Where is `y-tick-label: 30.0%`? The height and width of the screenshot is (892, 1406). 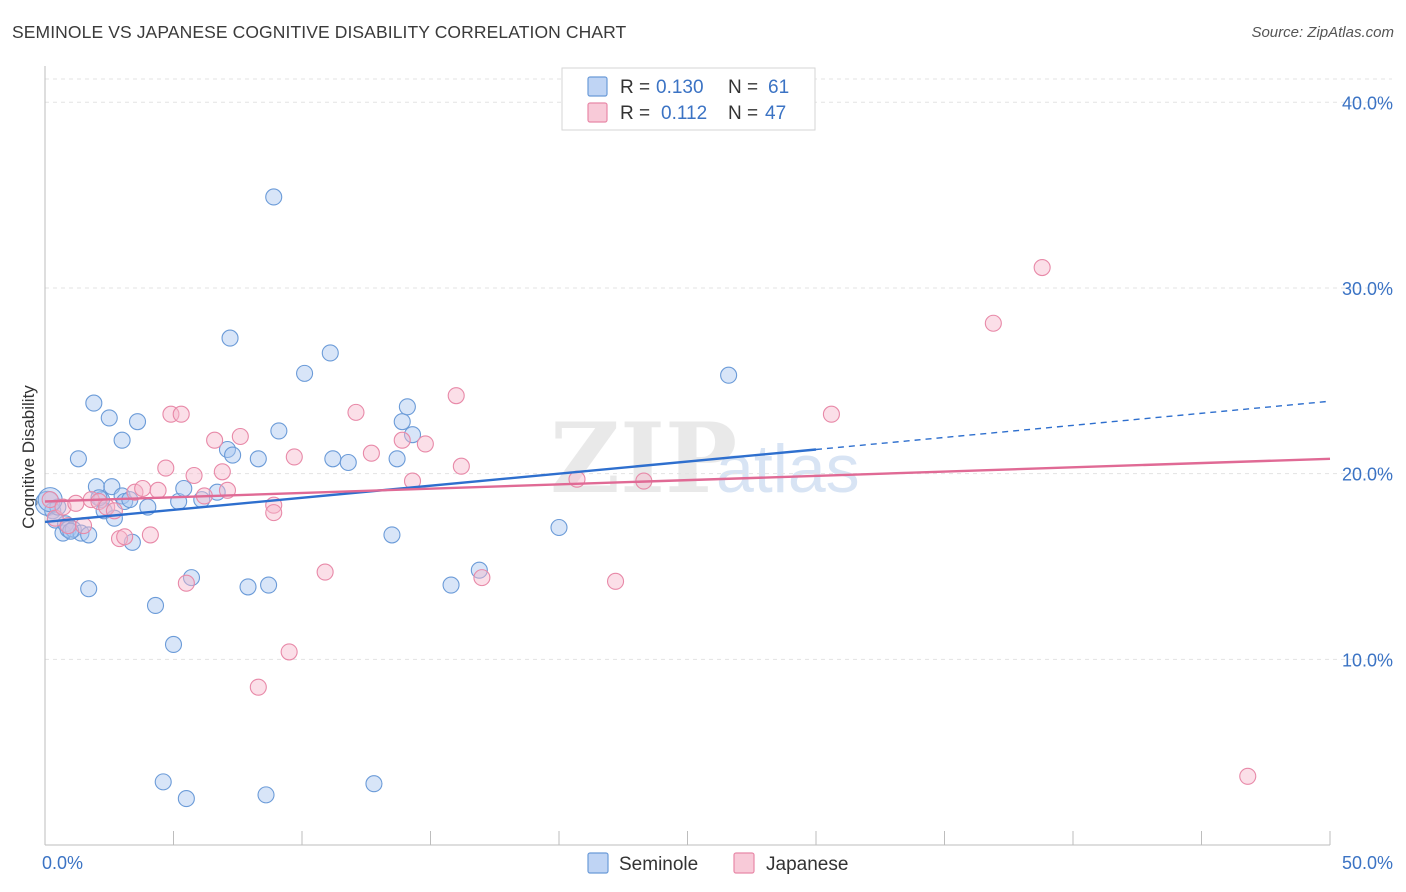
y-tick-label: 30.0% is located at coordinates (1367, 289).